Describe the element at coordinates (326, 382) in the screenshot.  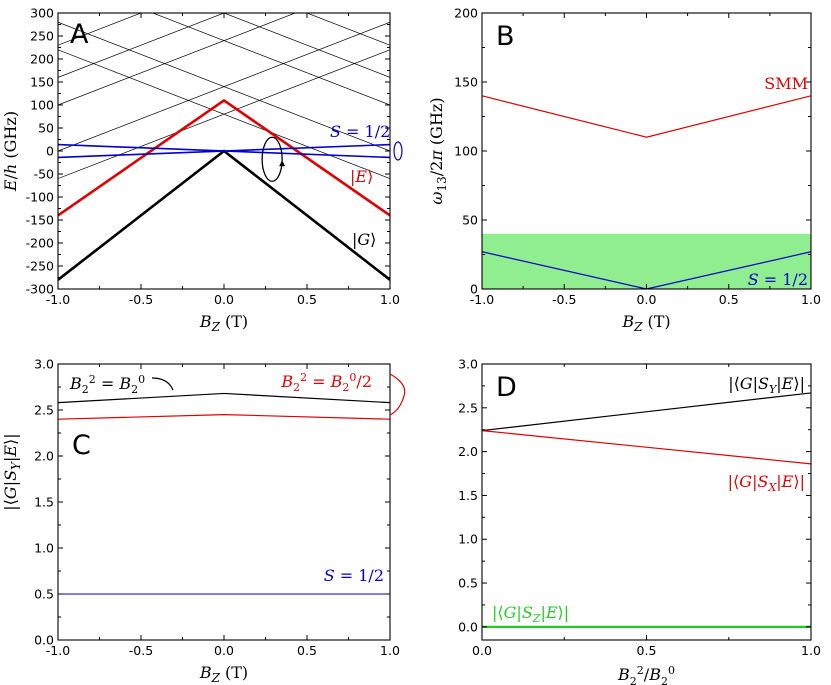
I see `annotation-b22-eq-b20-half: B22 = B20/2` at that location.